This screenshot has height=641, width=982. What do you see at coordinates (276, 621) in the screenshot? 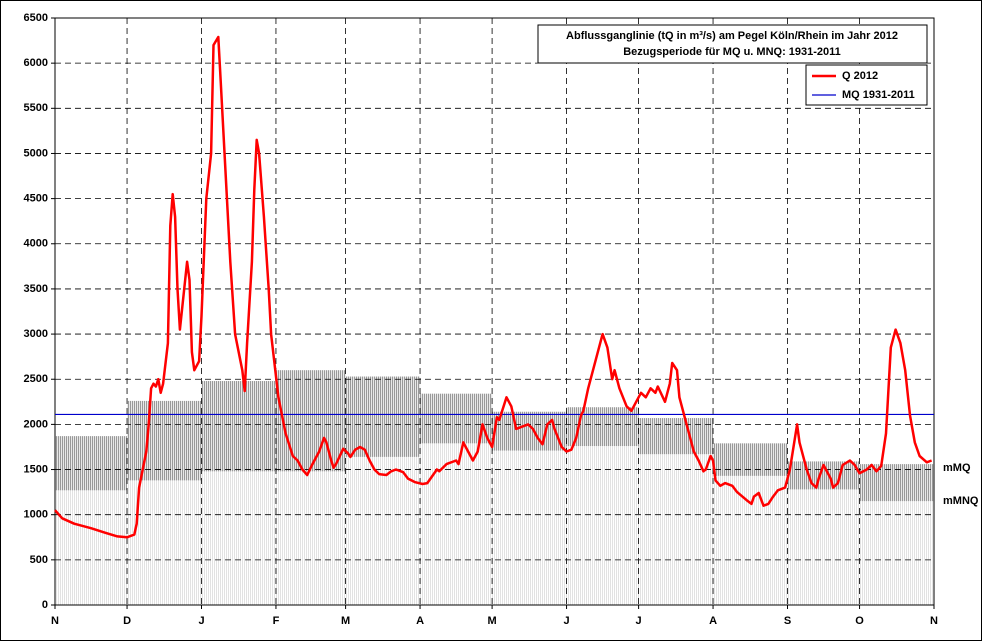
I see `x-tick-label: F` at bounding box center [276, 621].